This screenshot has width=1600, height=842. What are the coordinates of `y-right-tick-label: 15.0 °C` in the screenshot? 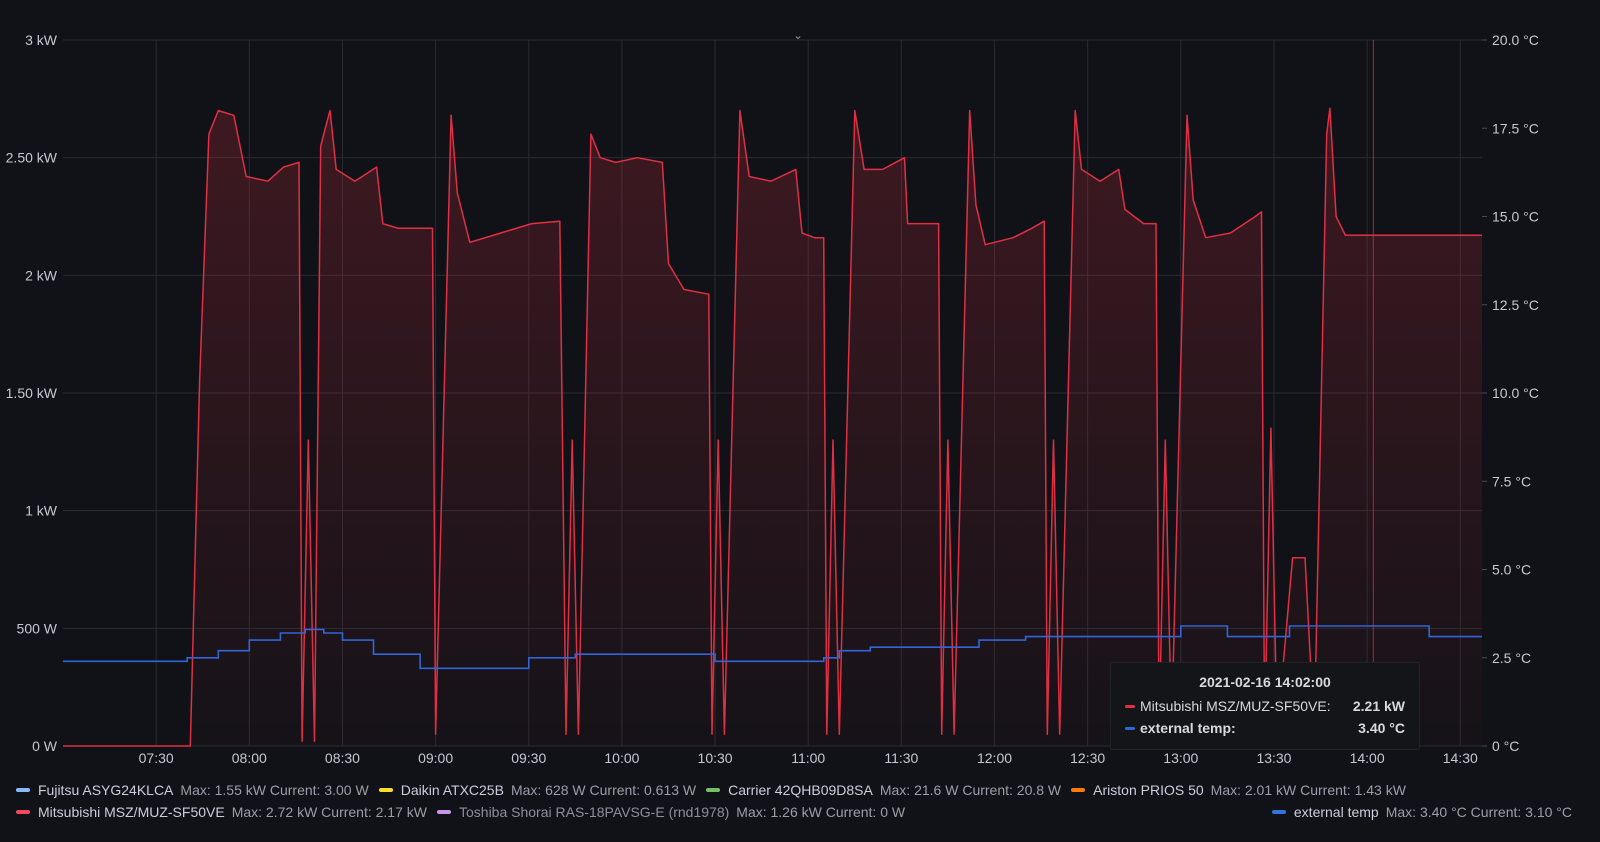 It's located at (1515, 217).